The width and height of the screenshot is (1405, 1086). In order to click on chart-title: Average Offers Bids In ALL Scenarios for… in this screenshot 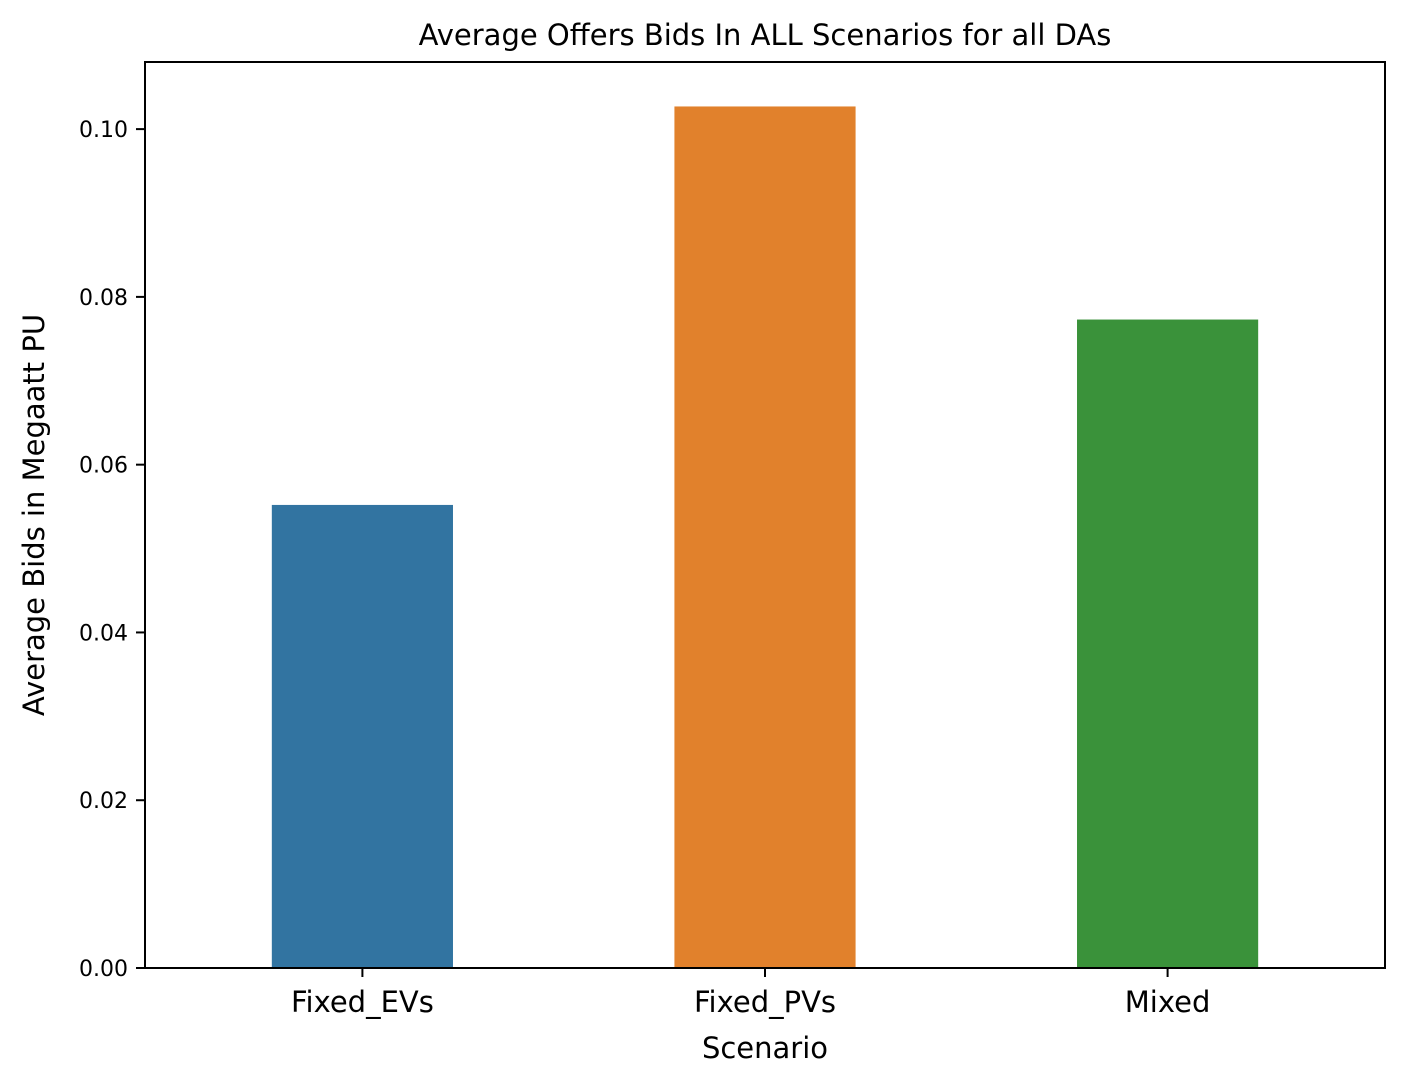, I will do `click(765, 35)`.